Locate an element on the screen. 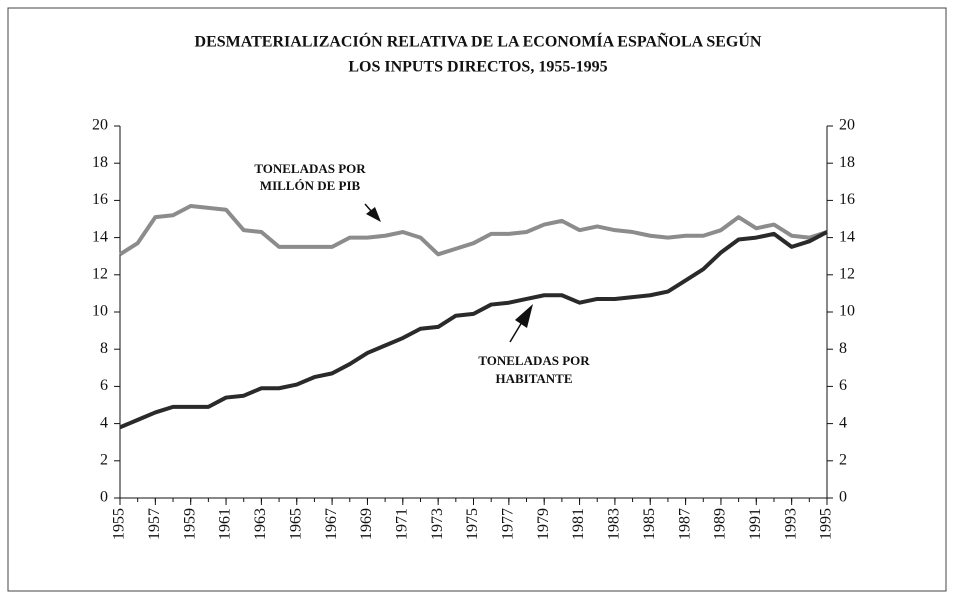  x-tick-label: 1969 is located at coordinates (366, 524).